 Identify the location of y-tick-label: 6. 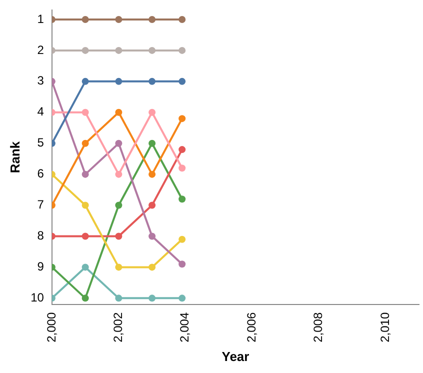
(40, 173).